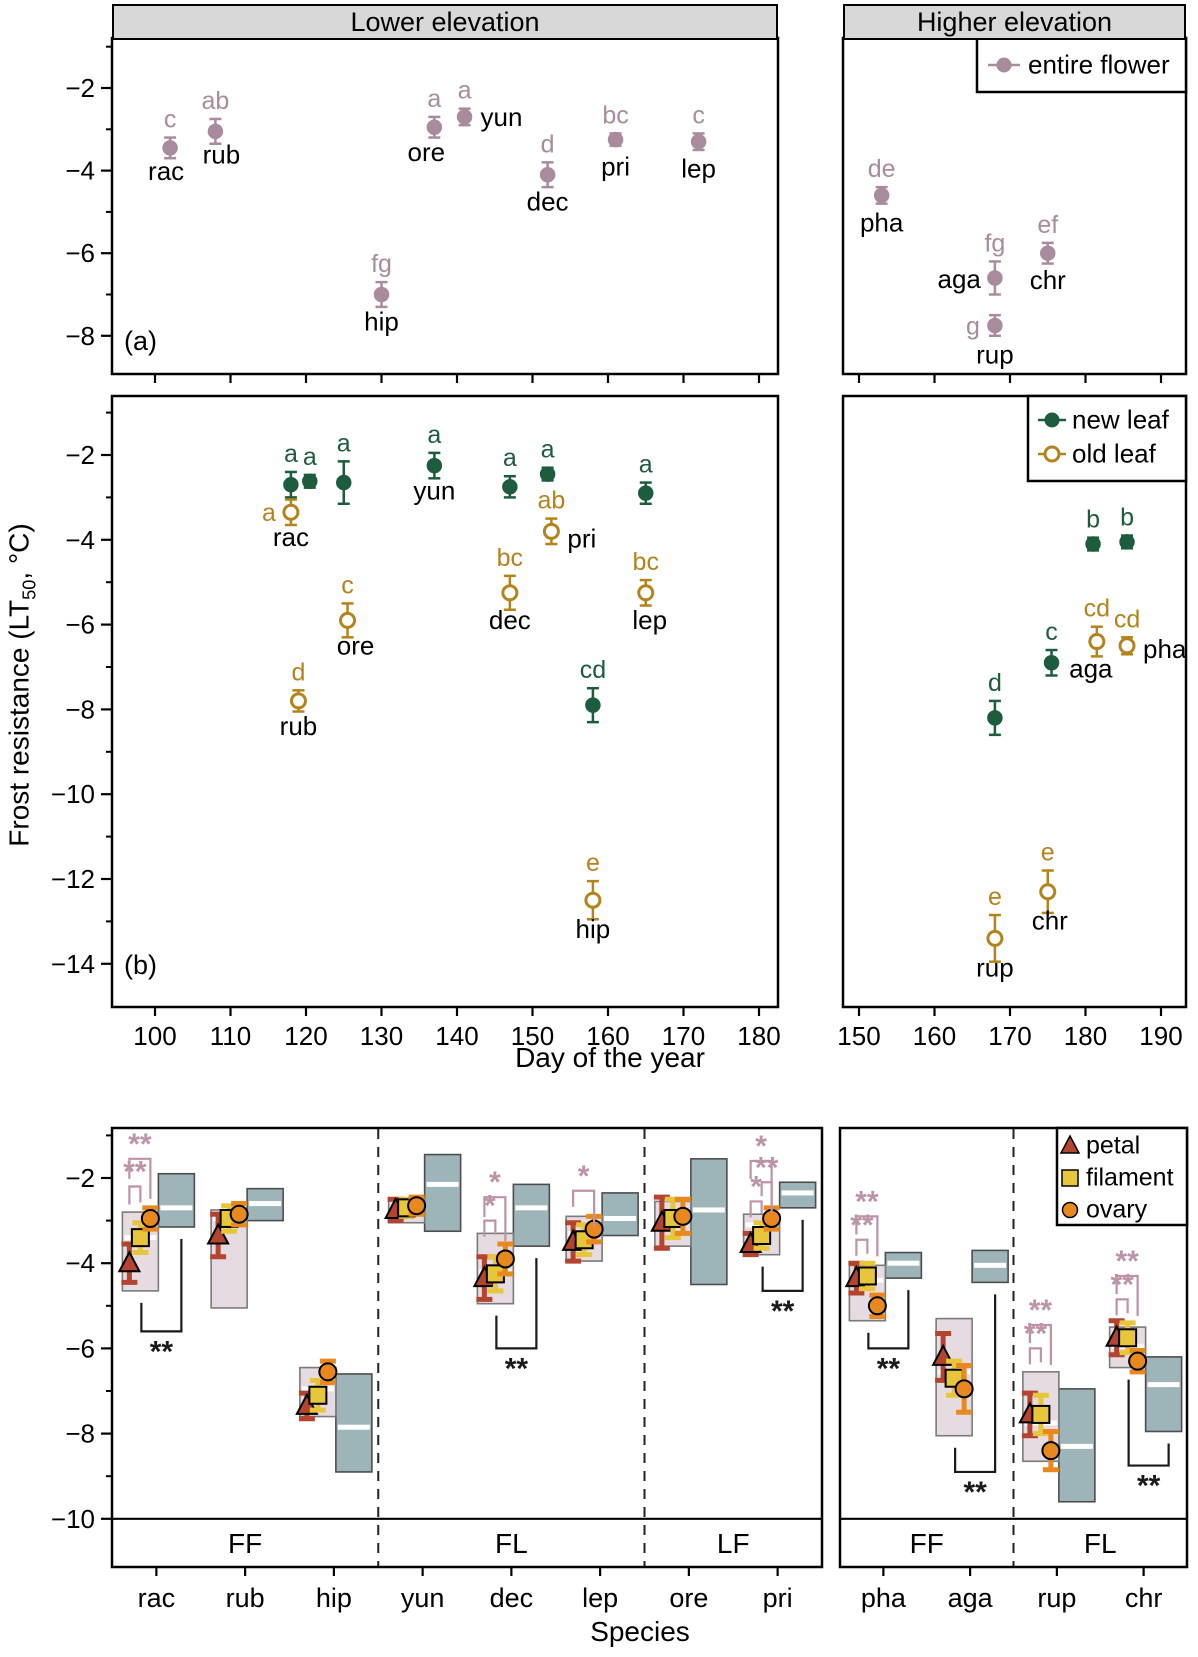  What do you see at coordinates (615, 141) in the screenshot?
I see `point-pri-entire-flower: bc pri` at bounding box center [615, 141].